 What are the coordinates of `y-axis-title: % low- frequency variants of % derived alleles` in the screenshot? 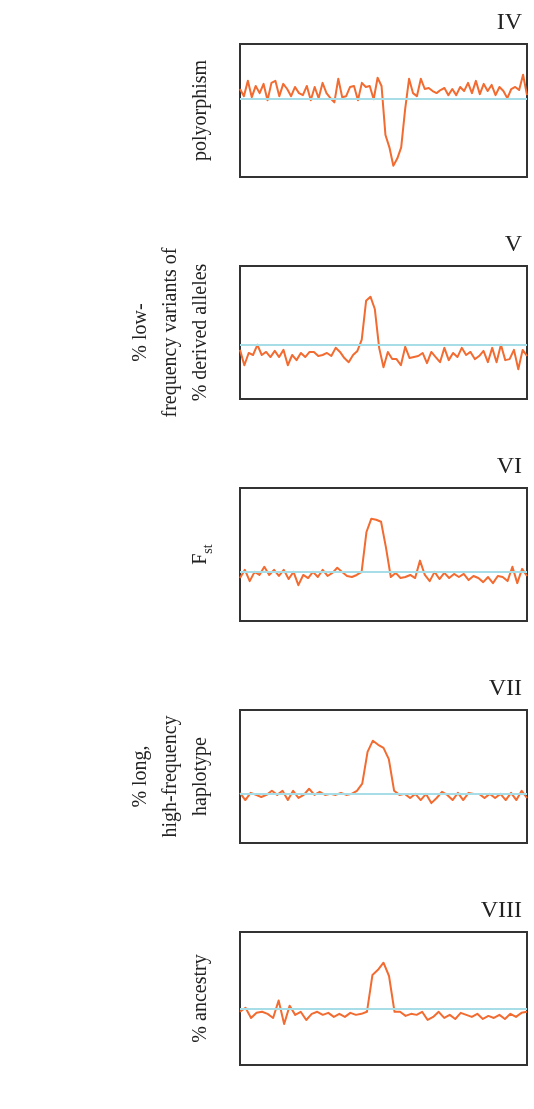 It's located at (169, 332).